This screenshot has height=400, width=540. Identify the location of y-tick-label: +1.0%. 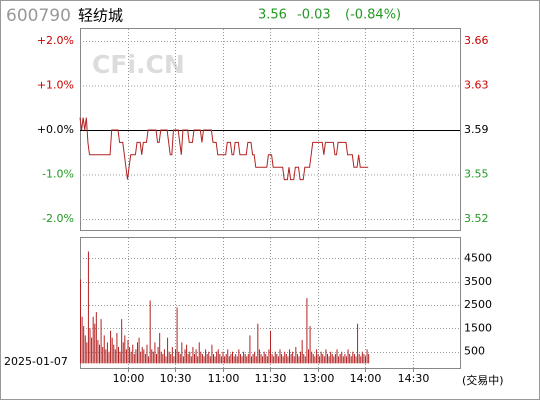
(55, 85).